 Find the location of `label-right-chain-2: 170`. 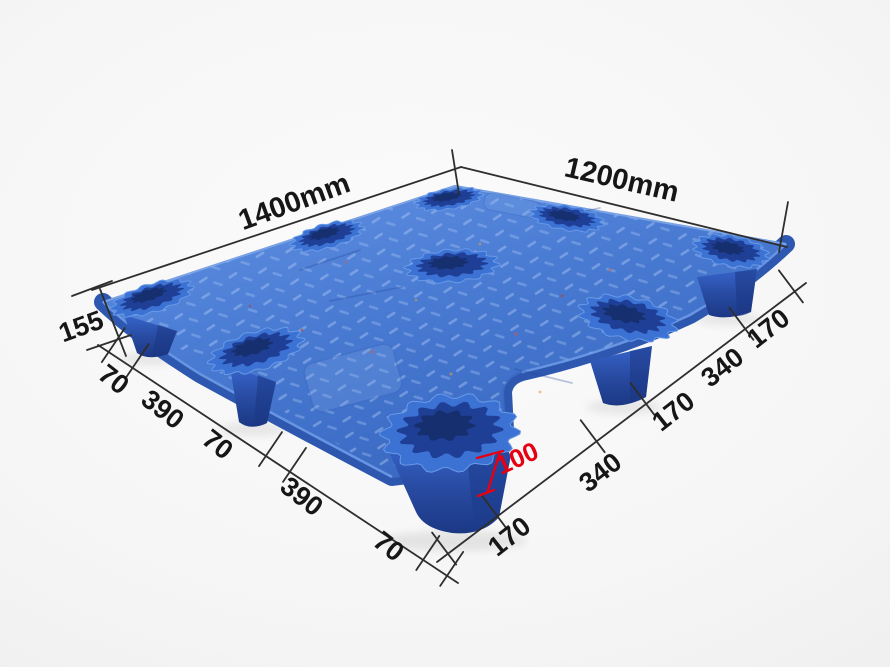

label-right-chain-2: 170 is located at coordinates (673, 411).